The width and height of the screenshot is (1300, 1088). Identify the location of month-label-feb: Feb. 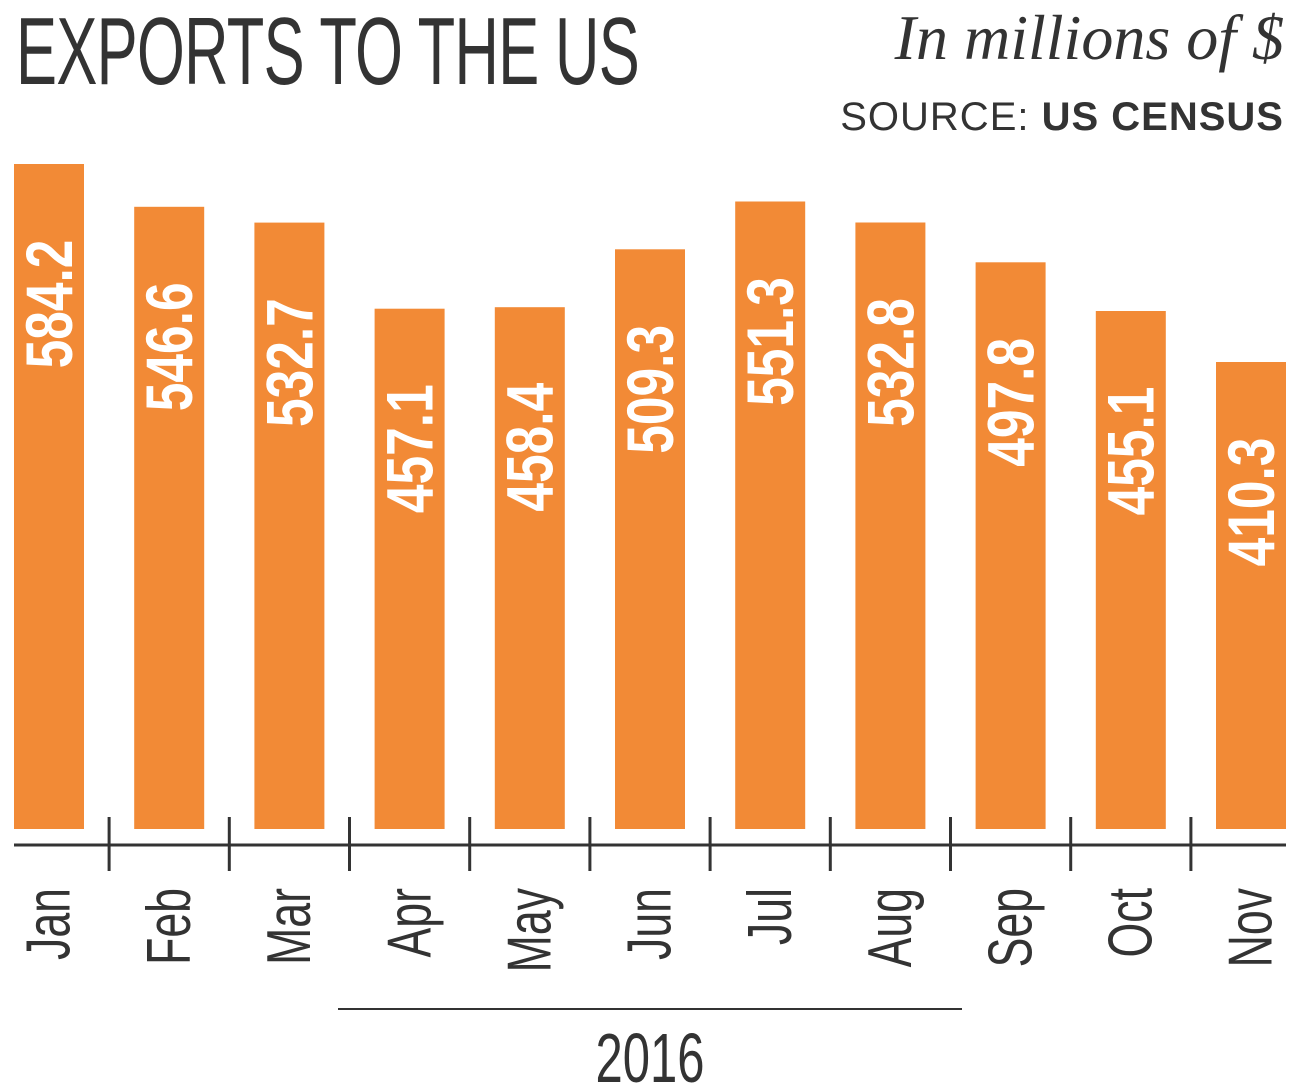
(169, 926).